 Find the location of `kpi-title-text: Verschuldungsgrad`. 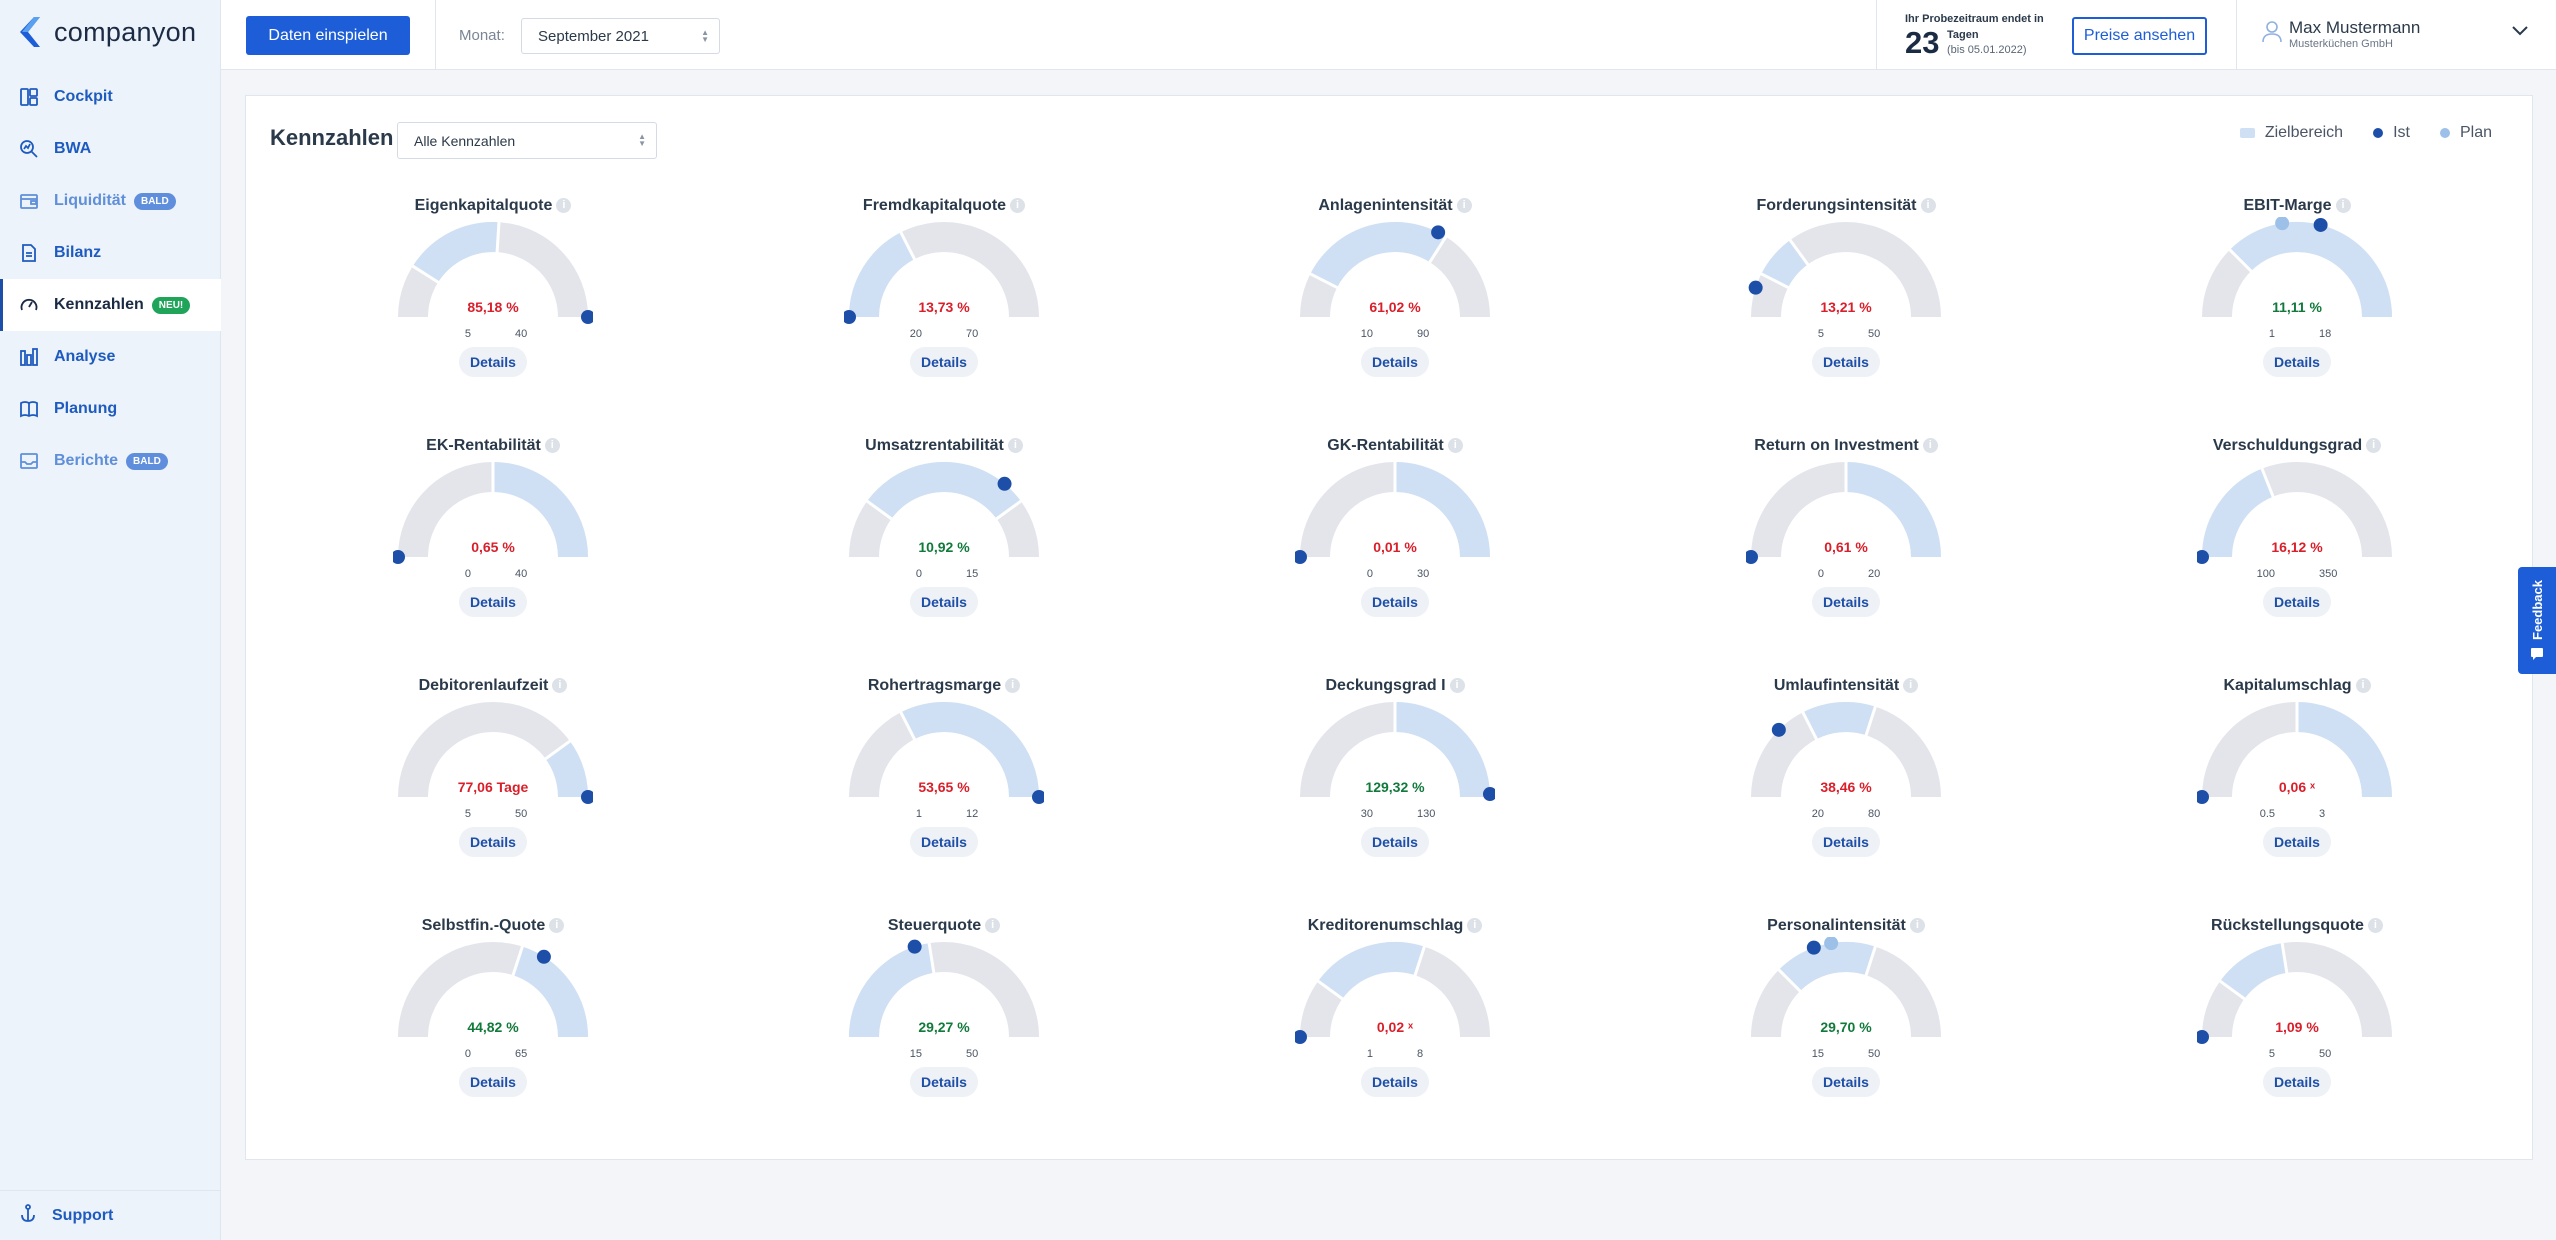

kpi-title-text: Verschuldungsgrad is located at coordinates (2287, 445).